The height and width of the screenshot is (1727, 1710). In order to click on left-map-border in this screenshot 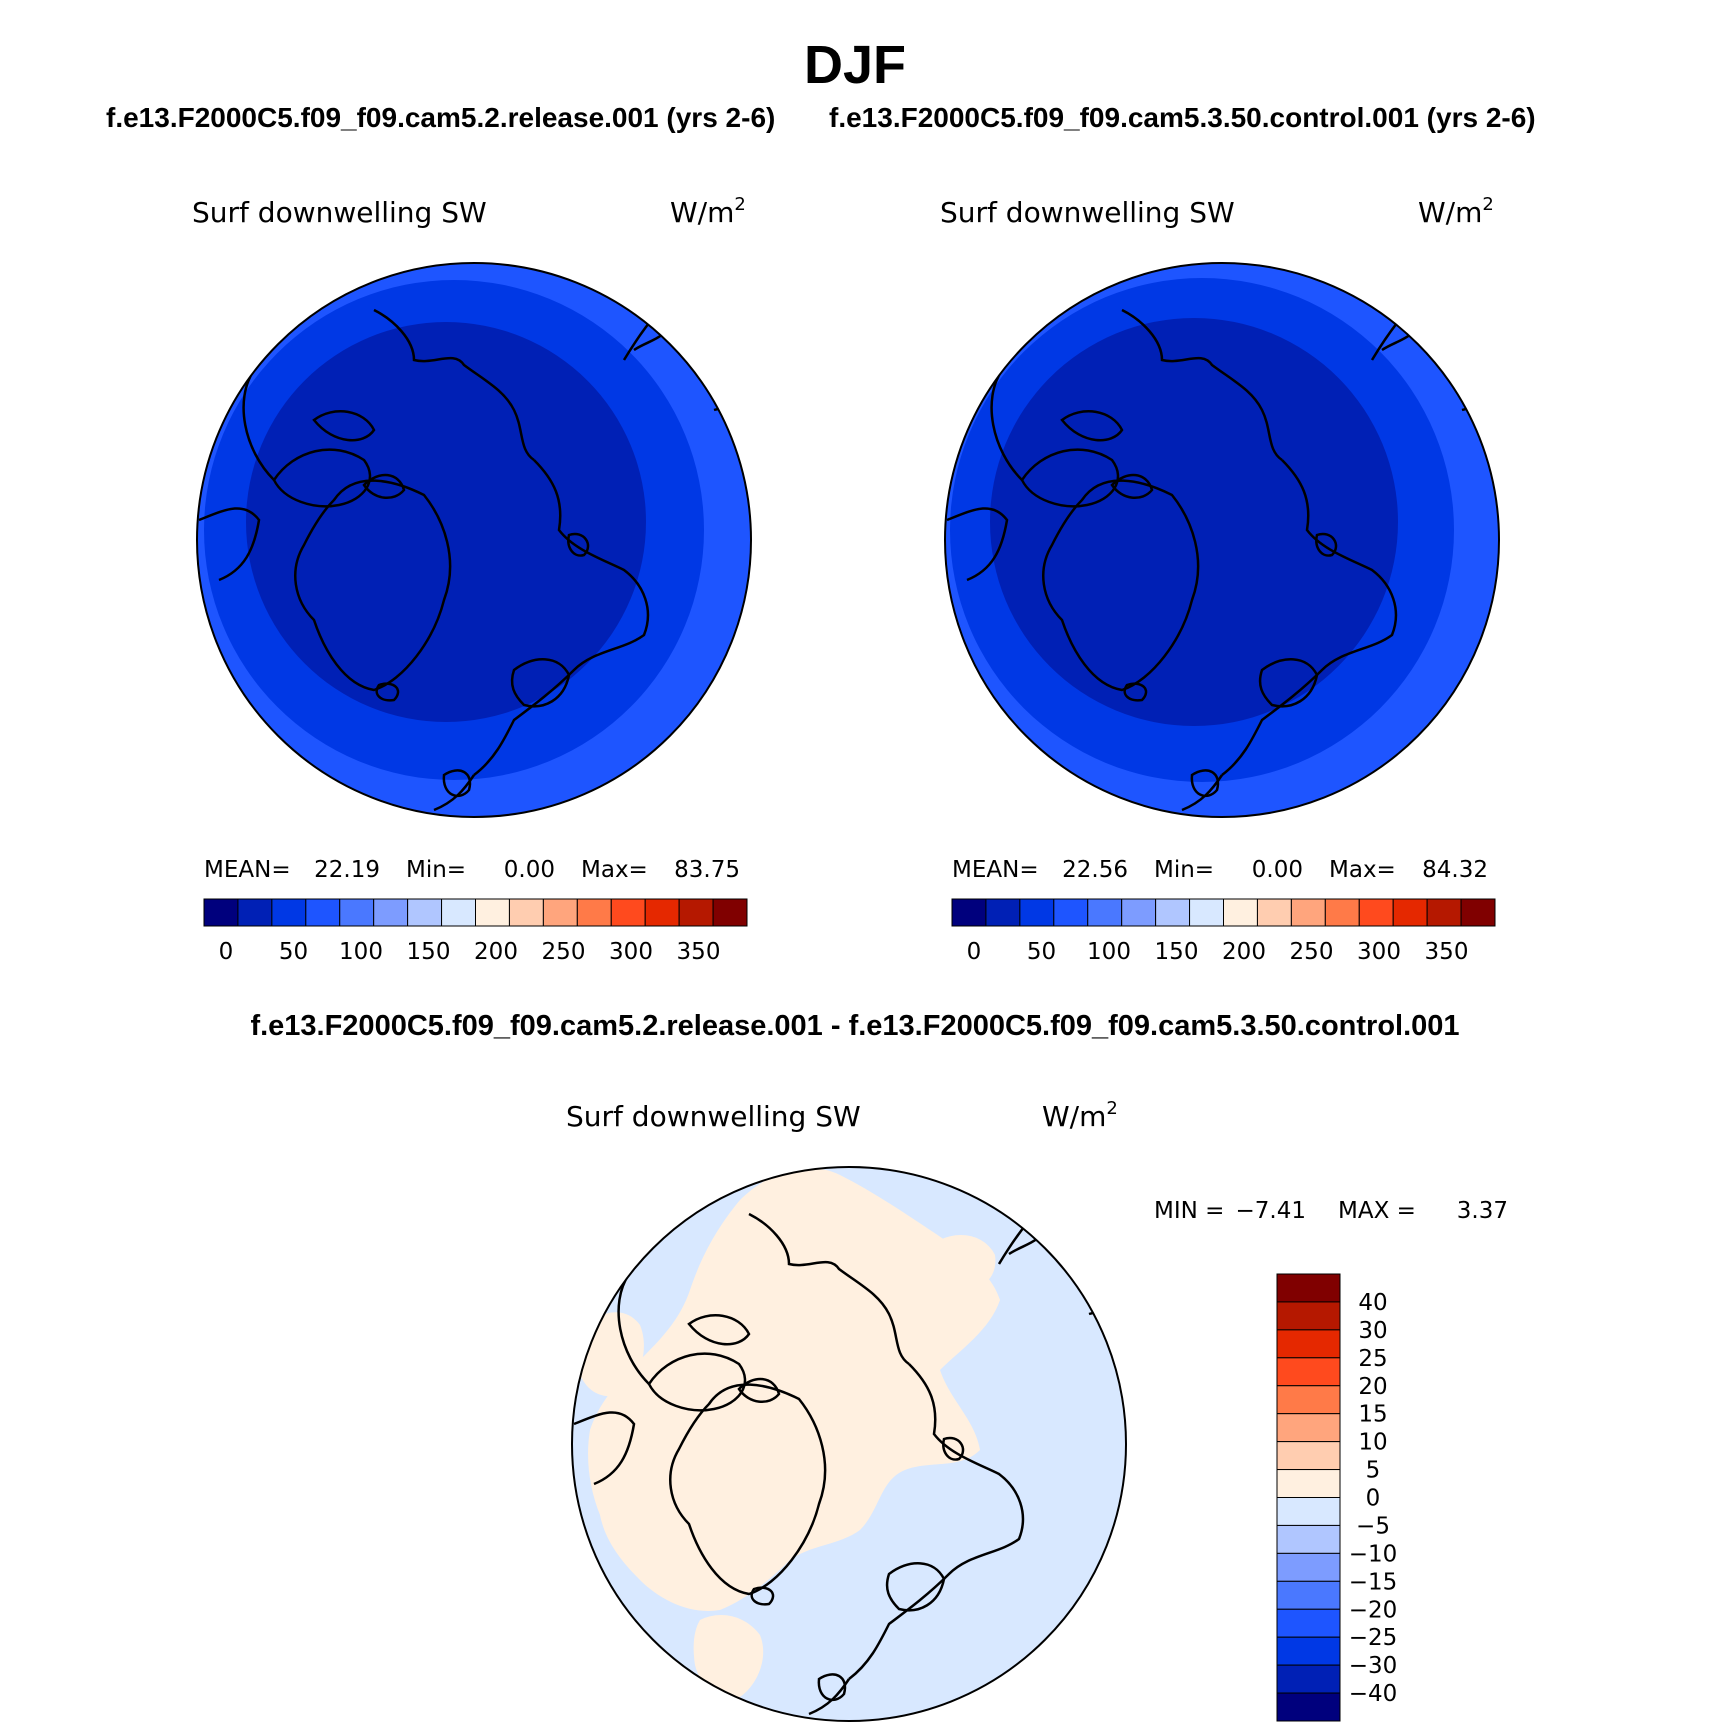, I will do `click(474, 540)`.